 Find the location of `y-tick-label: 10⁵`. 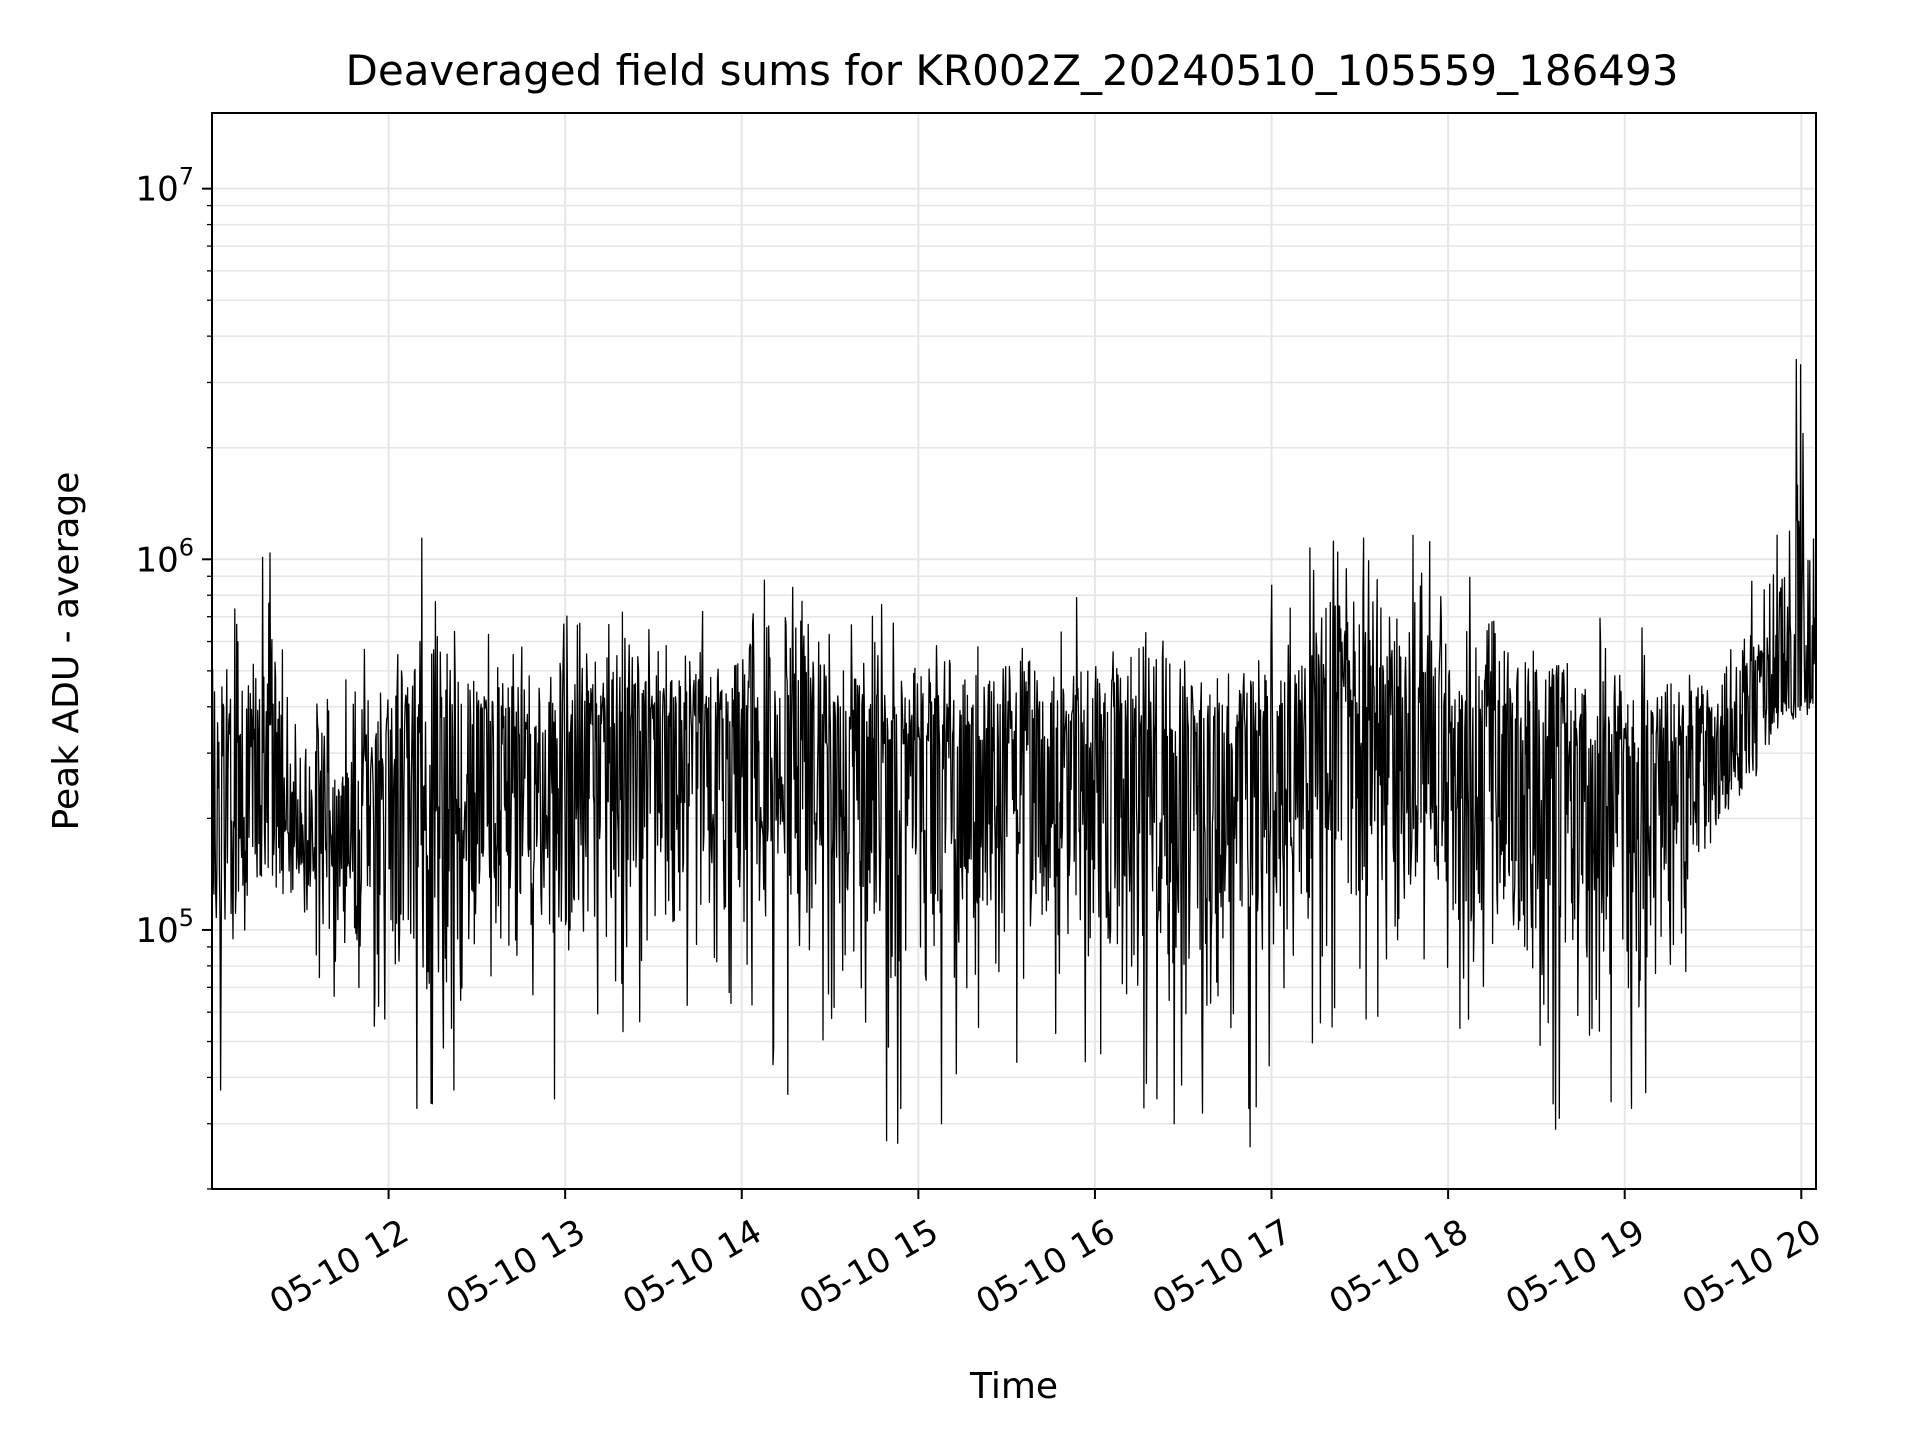

y-tick-label: 10⁵ is located at coordinates (164, 927).